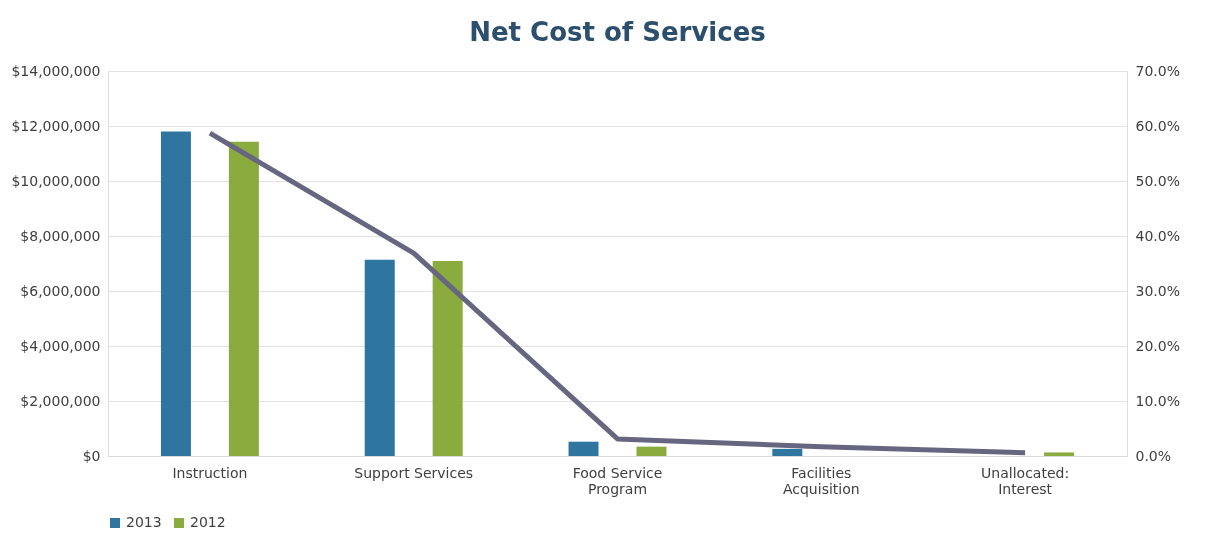 This screenshot has height=559, width=1212. What do you see at coordinates (1157, 235) in the screenshot?
I see `y2-tick-label: 40.0%` at bounding box center [1157, 235].